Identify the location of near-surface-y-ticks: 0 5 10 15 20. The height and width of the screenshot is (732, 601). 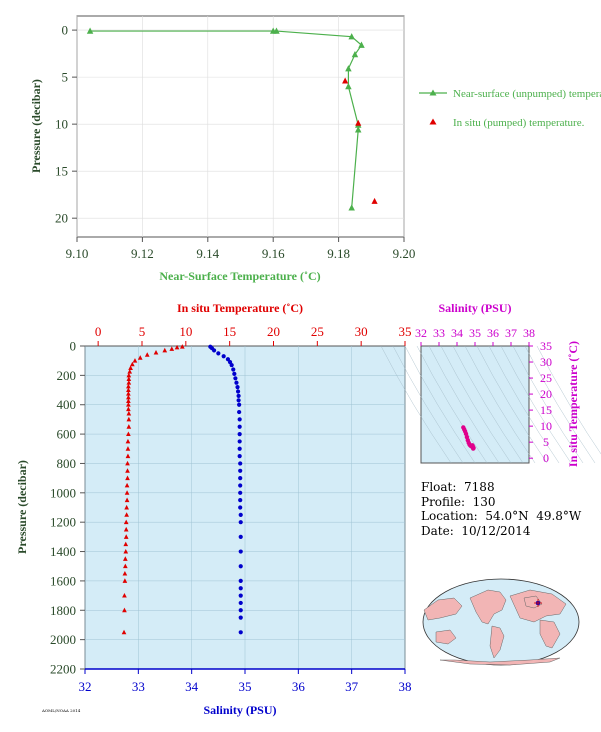
(66, 124).